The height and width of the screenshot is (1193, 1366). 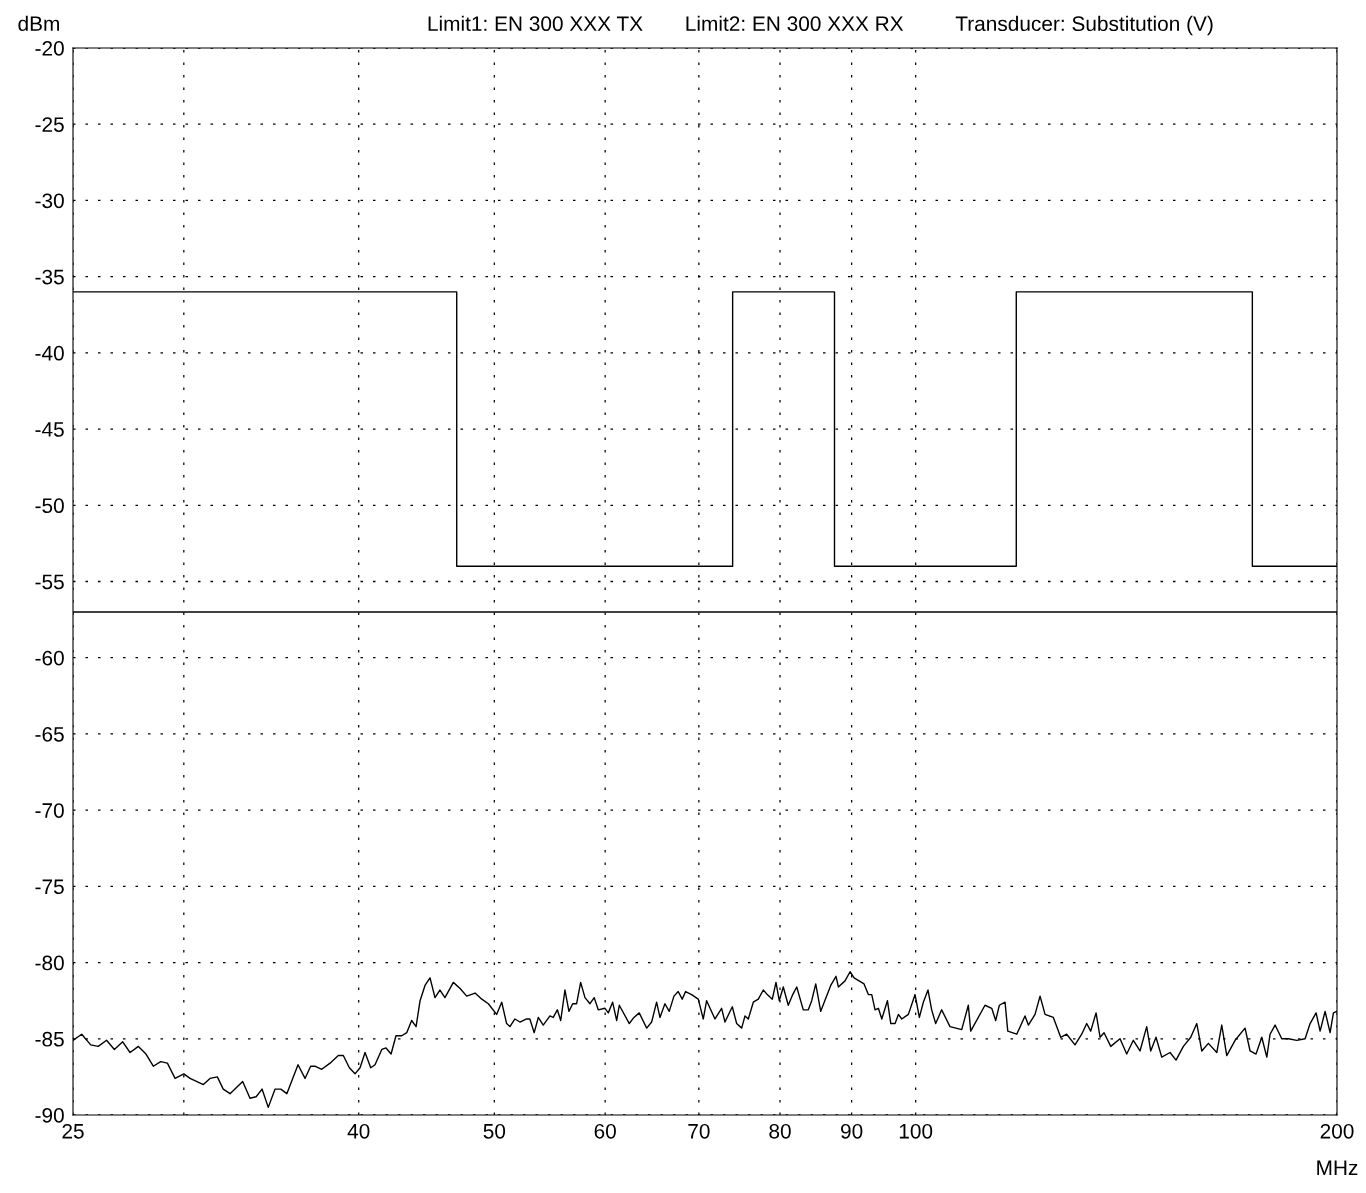 What do you see at coordinates (795, 23) in the screenshot?
I see `text: Limit2: EN 300 XXX RX` at bounding box center [795, 23].